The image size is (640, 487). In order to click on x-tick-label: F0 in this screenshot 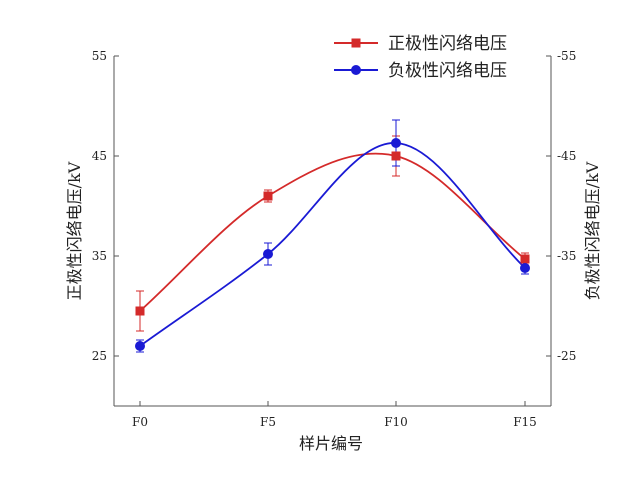, I will do `click(140, 422)`.